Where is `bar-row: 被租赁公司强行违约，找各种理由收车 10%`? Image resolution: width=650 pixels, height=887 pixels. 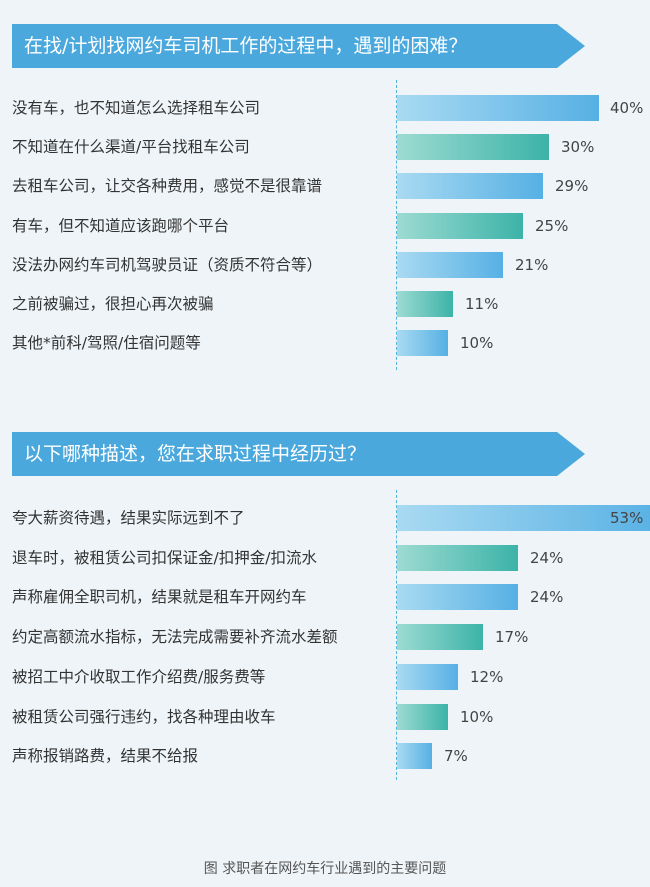 bar-row: 被租赁公司强行违约，找各种理由收车 10% is located at coordinates (325, 717).